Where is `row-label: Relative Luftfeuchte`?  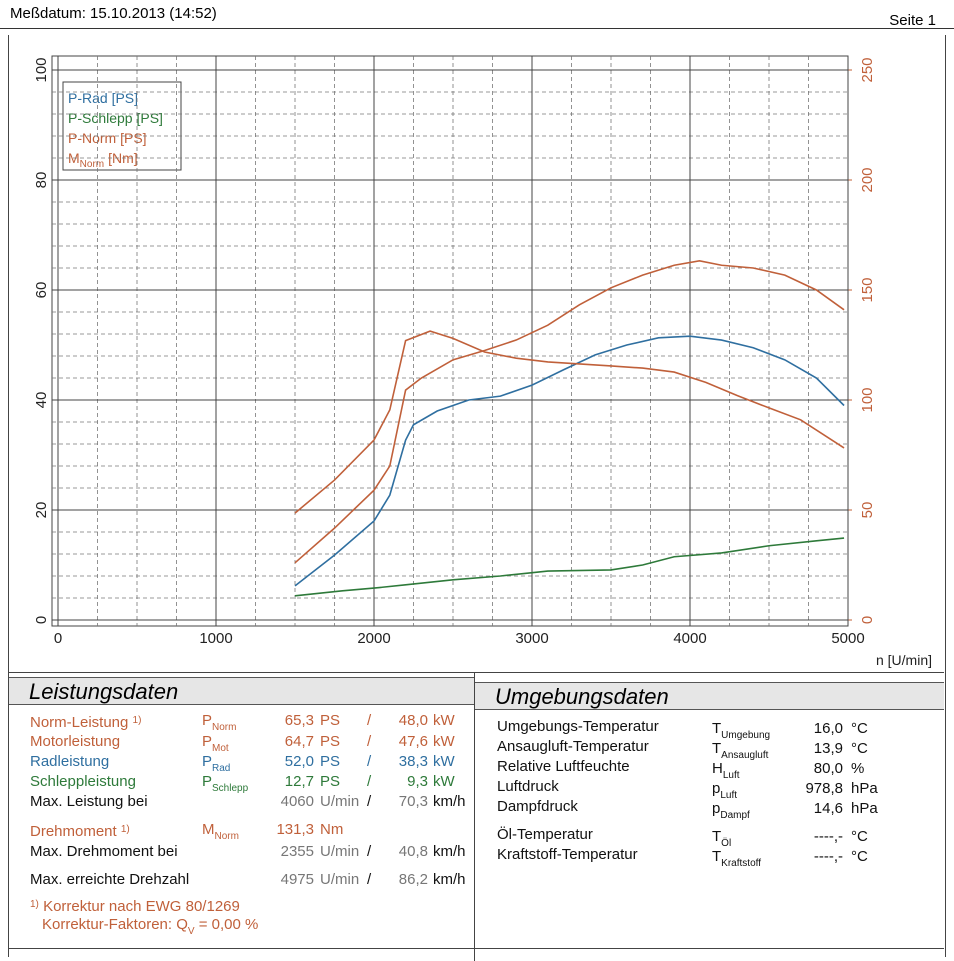
row-label: Relative Luftfeuchte is located at coordinates (563, 766).